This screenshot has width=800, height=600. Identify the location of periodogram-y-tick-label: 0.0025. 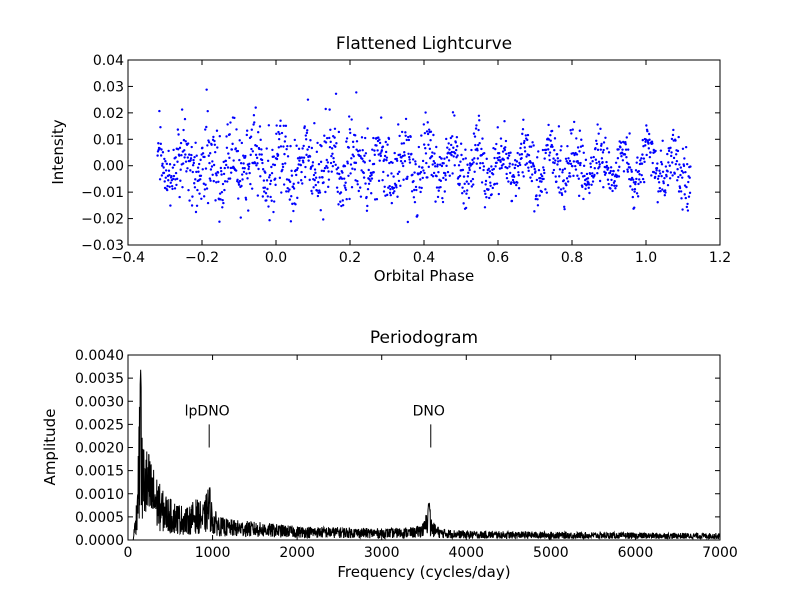
(99, 425).